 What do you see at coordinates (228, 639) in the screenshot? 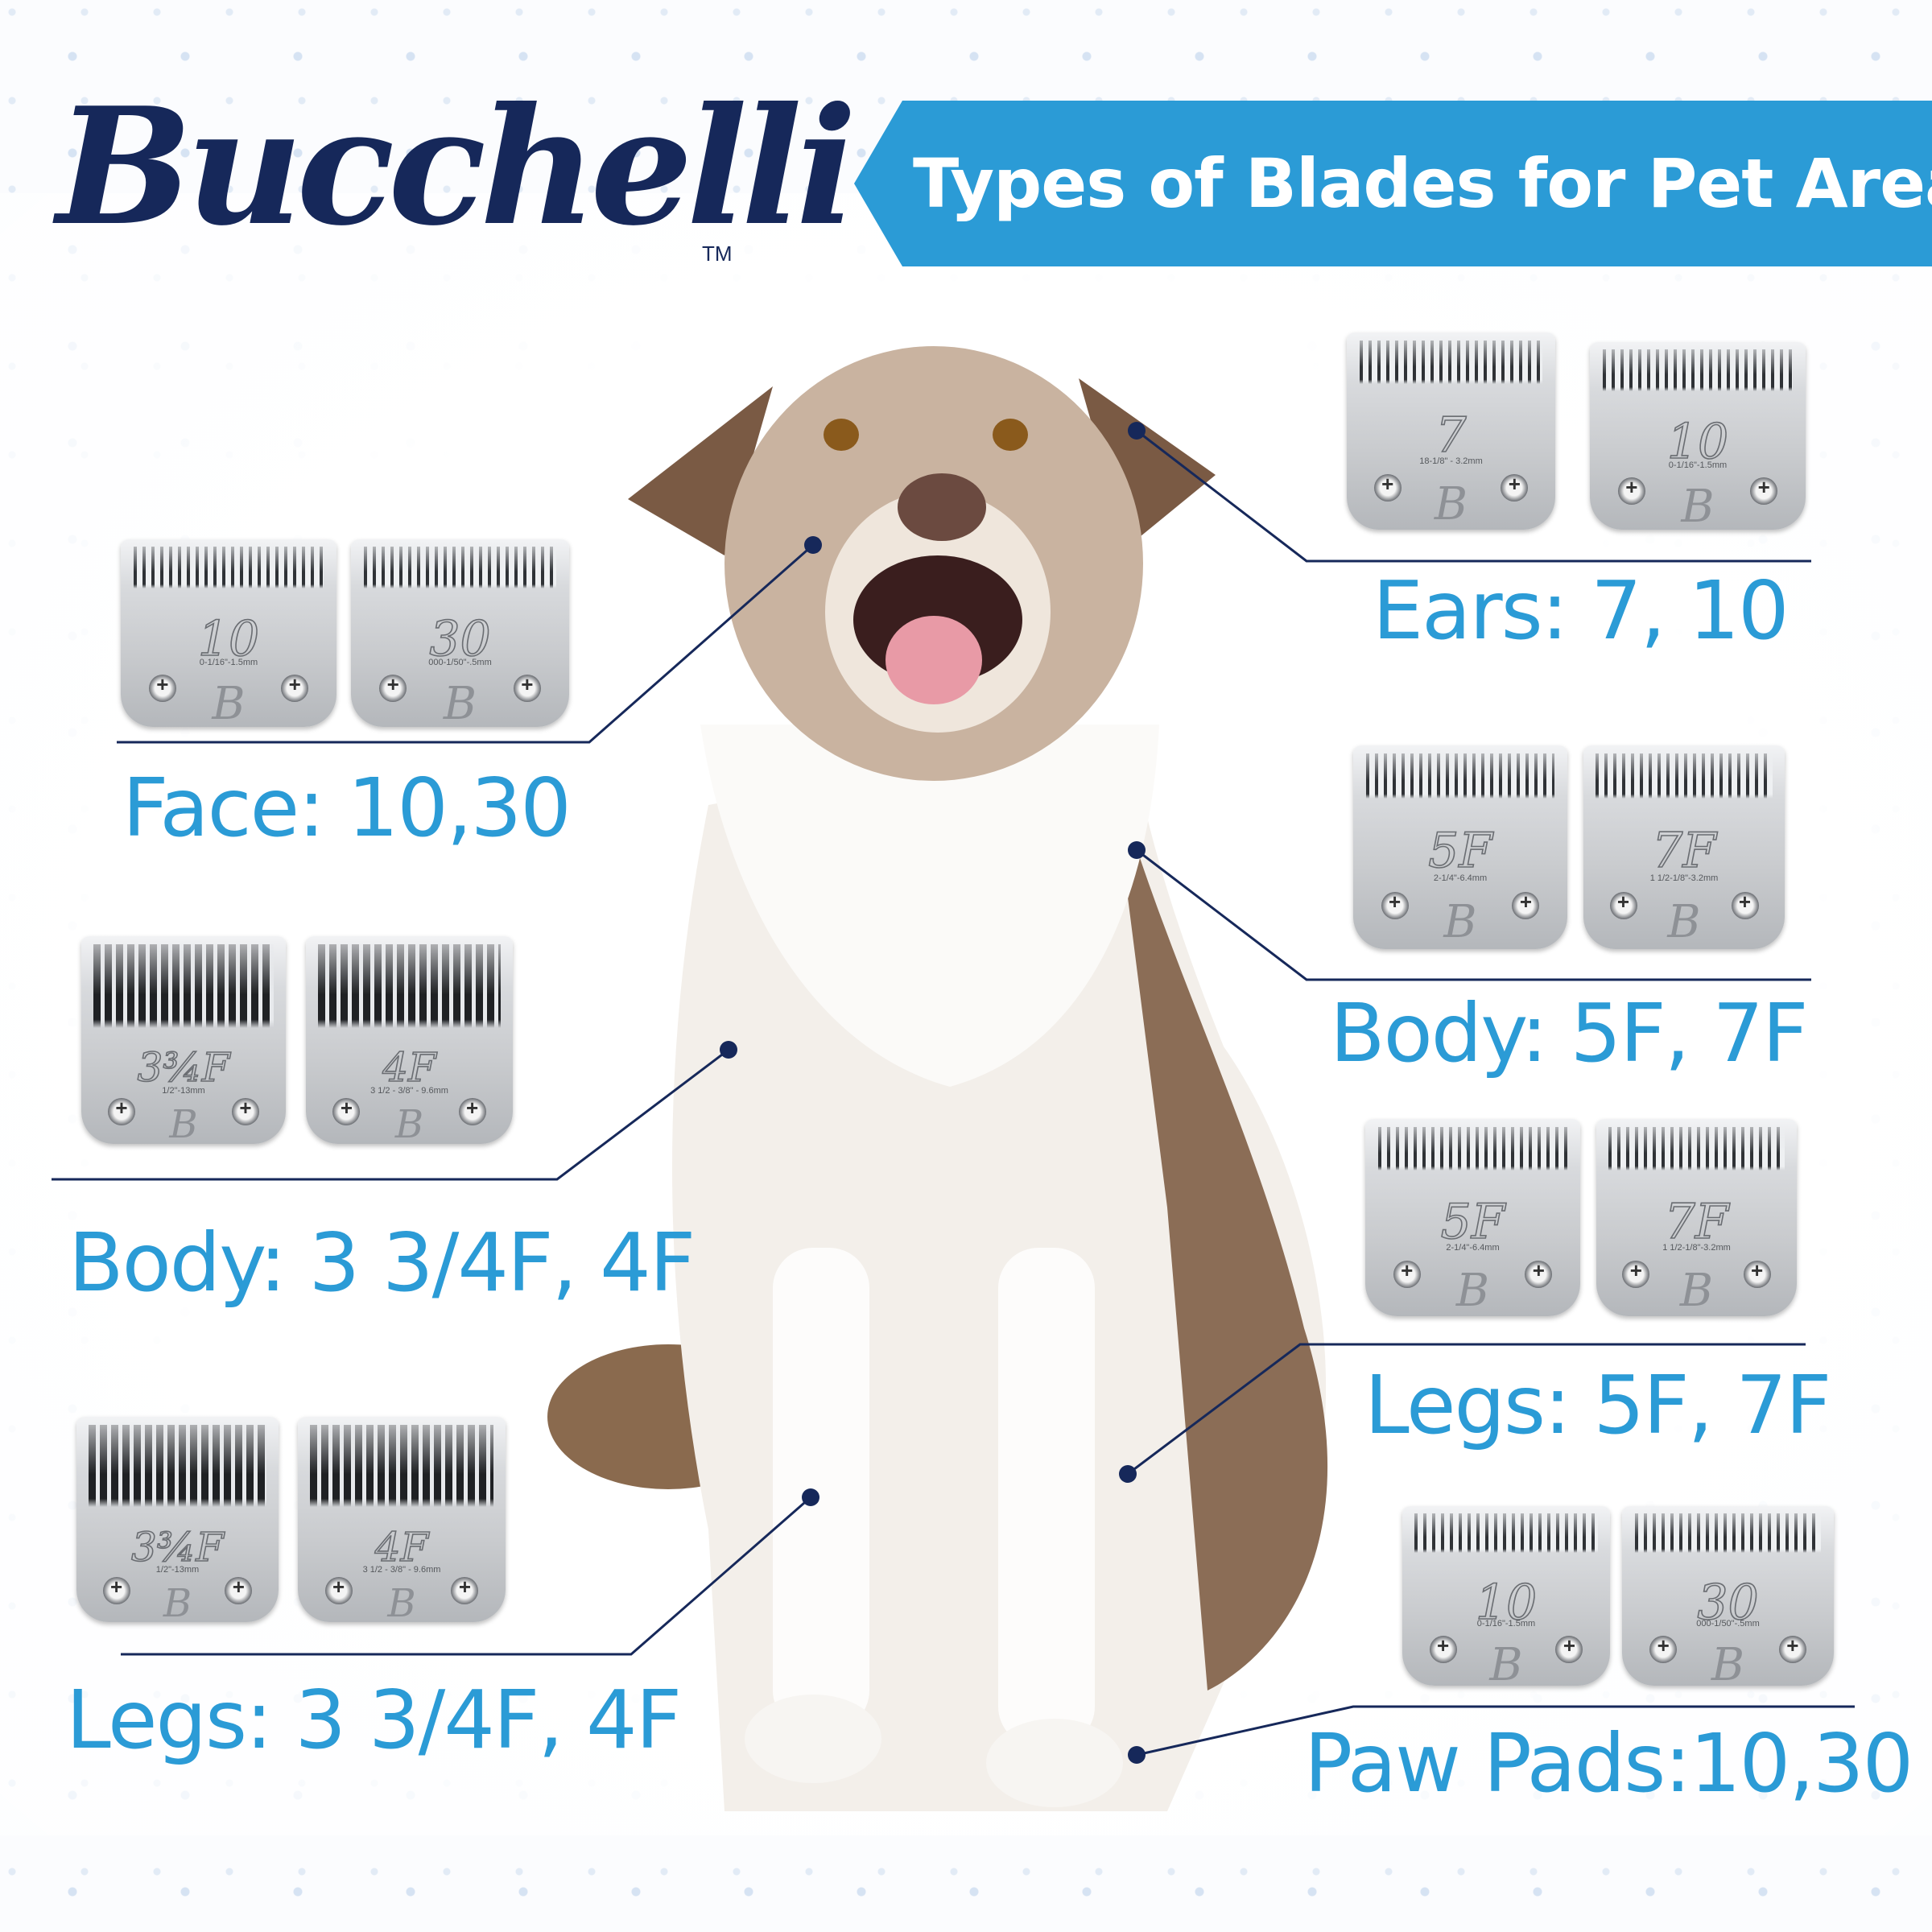
I see `blade-number: 10` at bounding box center [228, 639].